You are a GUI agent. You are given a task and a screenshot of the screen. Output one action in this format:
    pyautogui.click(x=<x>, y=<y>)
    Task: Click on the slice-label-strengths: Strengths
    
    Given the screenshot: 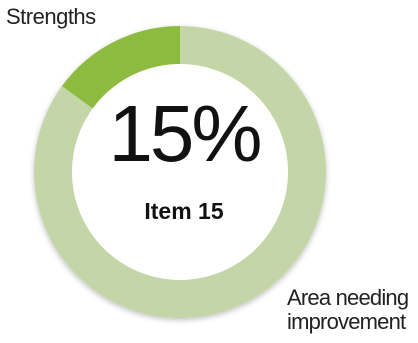 What is the action you would take?
    pyautogui.click(x=51, y=16)
    